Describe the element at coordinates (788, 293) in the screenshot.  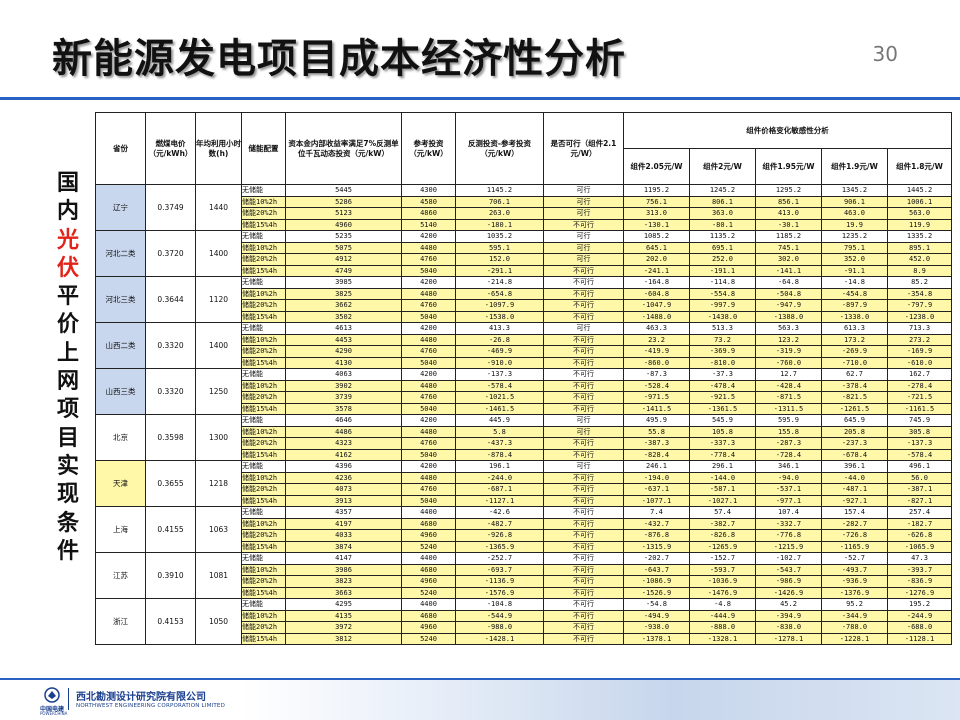
I see `sens-cell: -504.8` at that location.